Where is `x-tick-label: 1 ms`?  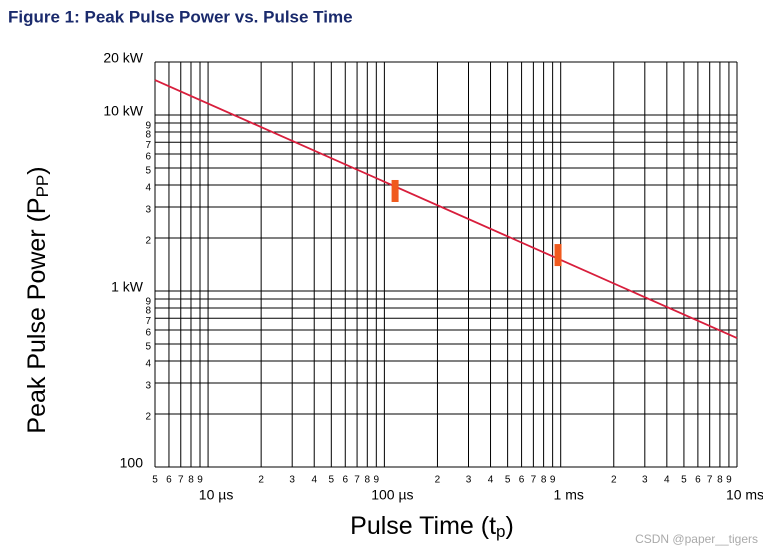
x-tick-label: 1 ms is located at coordinates (569, 495).